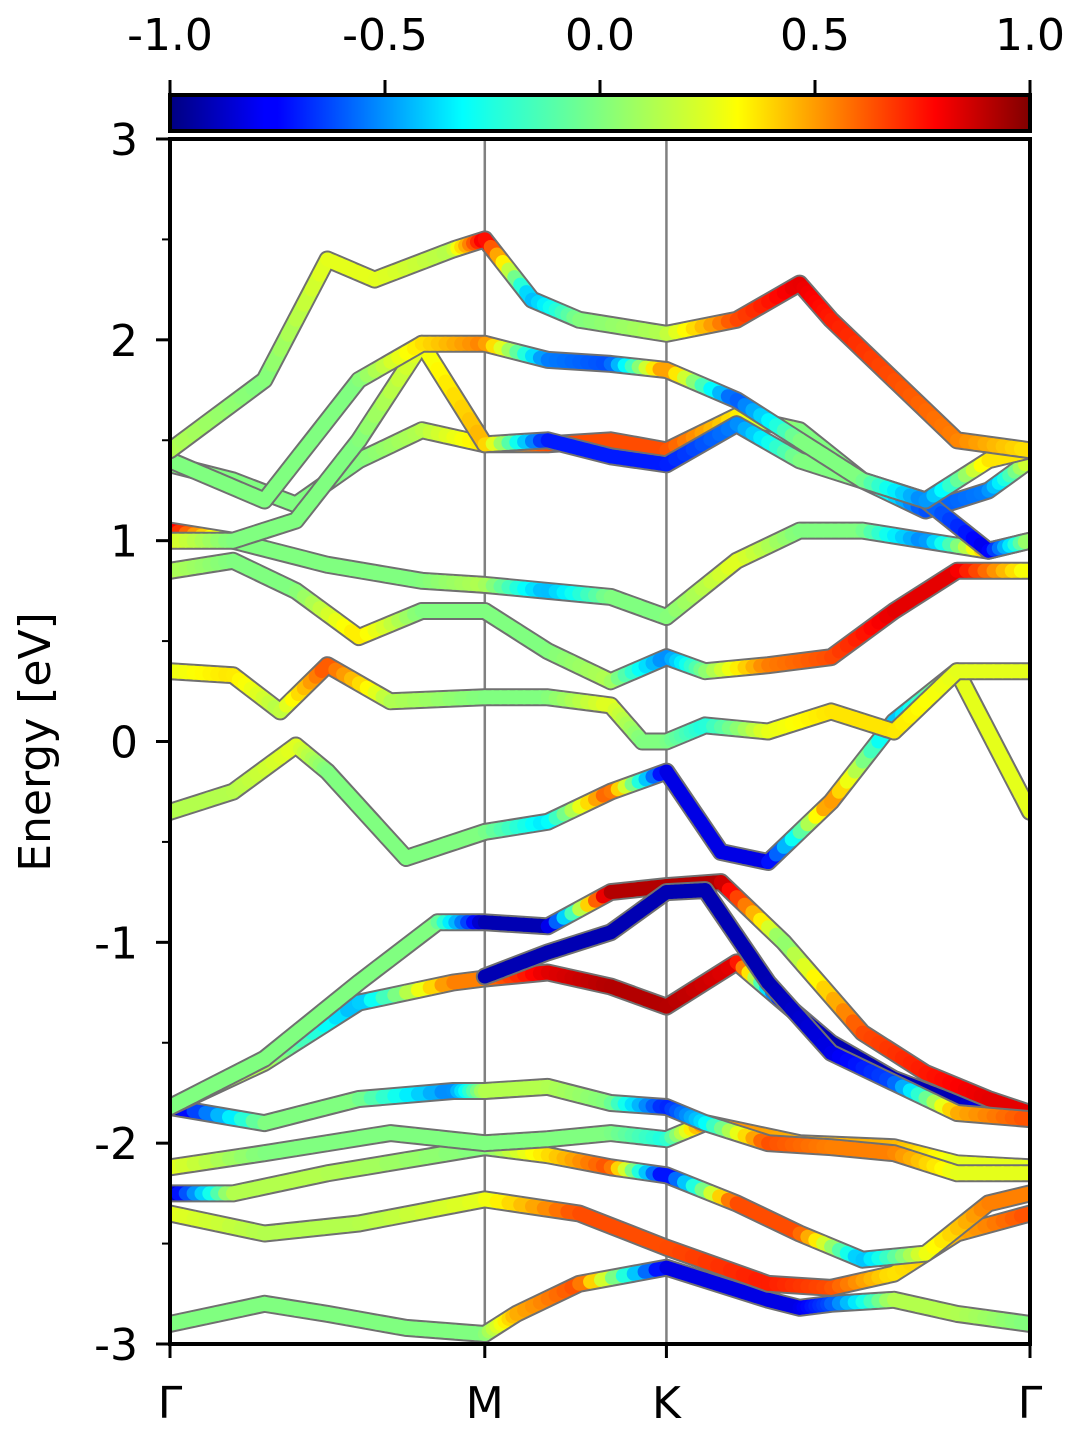  Describe the element at coordinates (124, 743) in the screenshot. I see `y-tick-label: 0` at that location.